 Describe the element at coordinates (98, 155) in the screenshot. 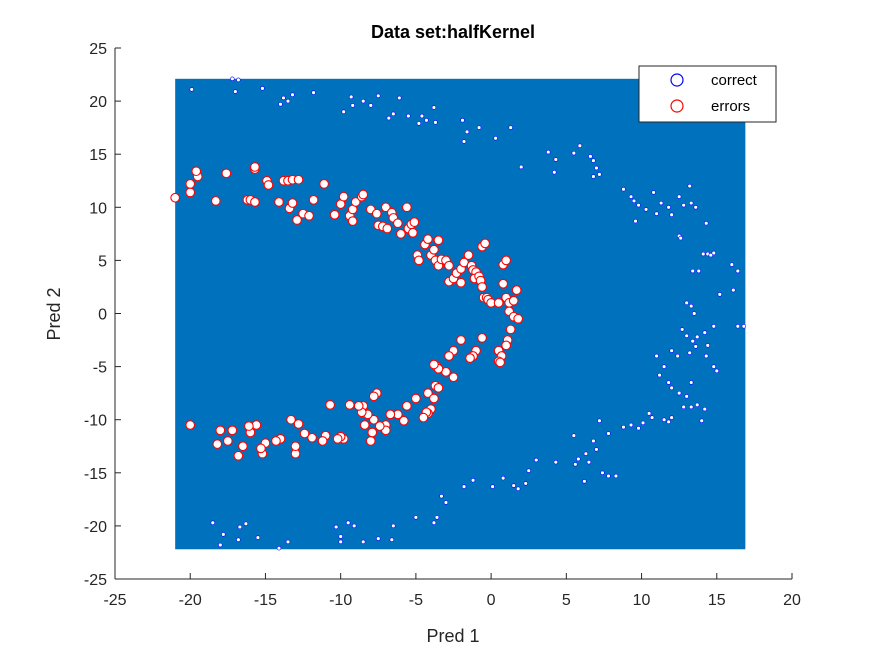

I see `y-tick-label-8: 15` at that location.